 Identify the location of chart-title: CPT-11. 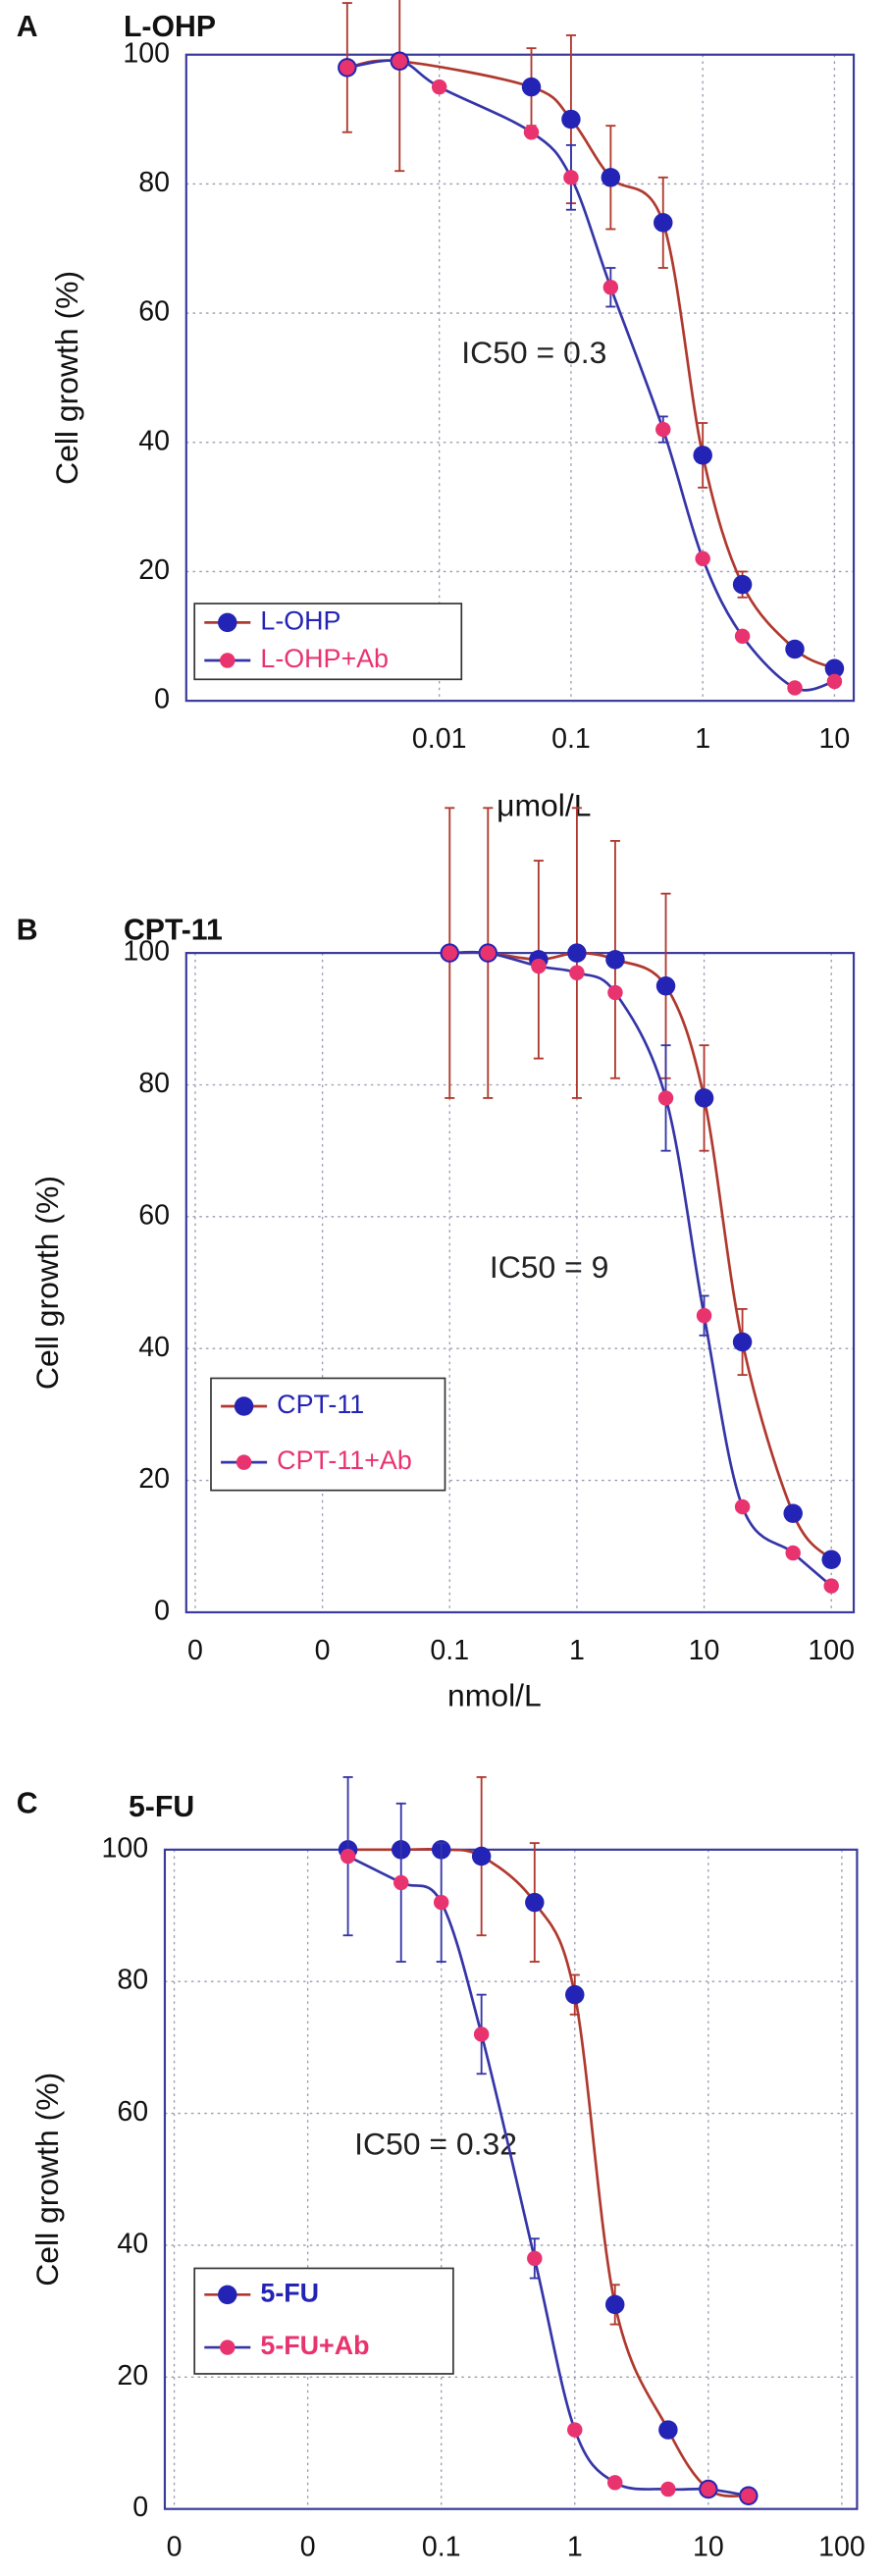
(173, 930).